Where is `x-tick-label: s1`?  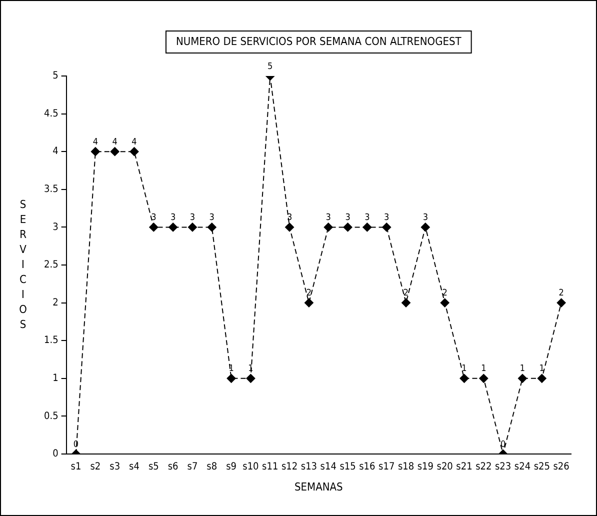
x-tick-label: s1 is located at coordinates (76, 467).